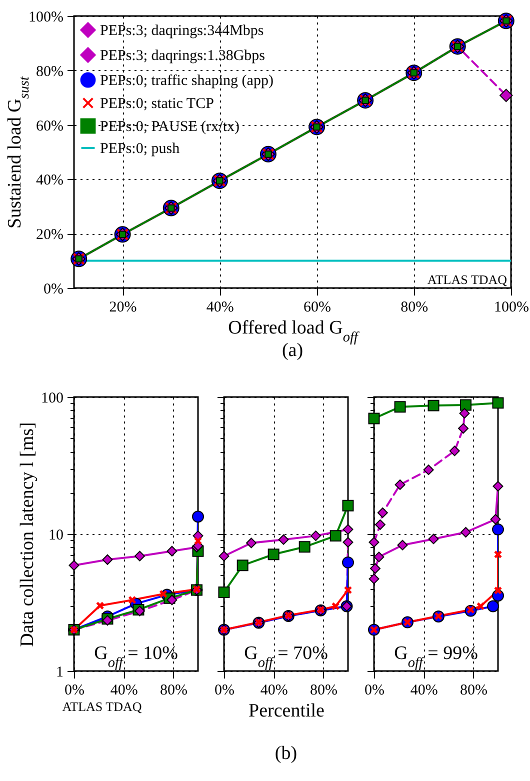 Image resolution: width=530 pixels, height=781 pixels. I want to click on y-tick-label: 10, so click(56, 536).